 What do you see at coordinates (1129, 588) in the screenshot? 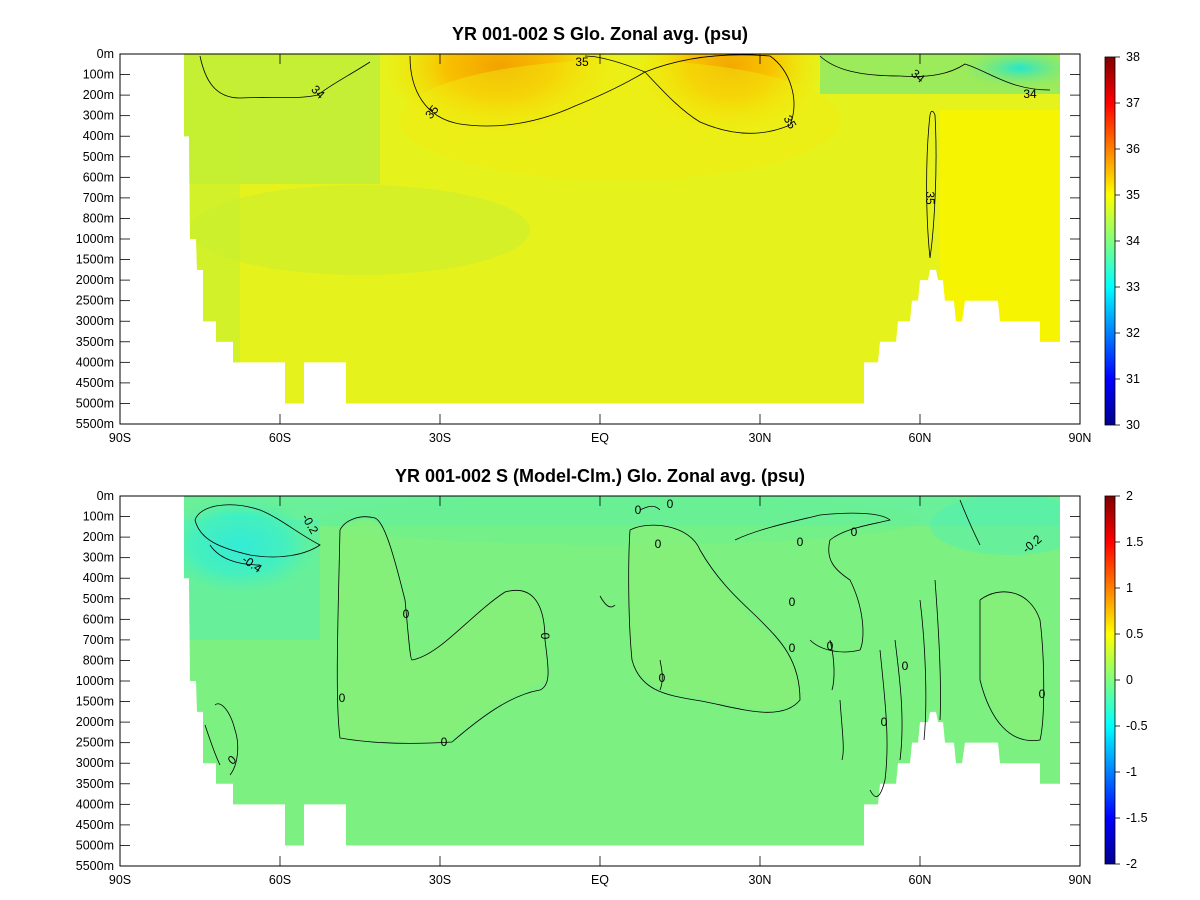
I see `colorbar-tick-label: 1` at bounding box center [1129, 588].